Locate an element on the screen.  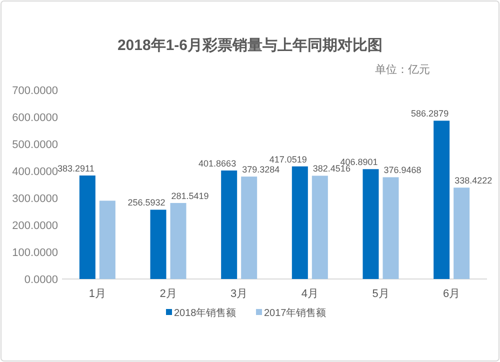
data-label: 379.3284 is located at coordinates (261, 169).